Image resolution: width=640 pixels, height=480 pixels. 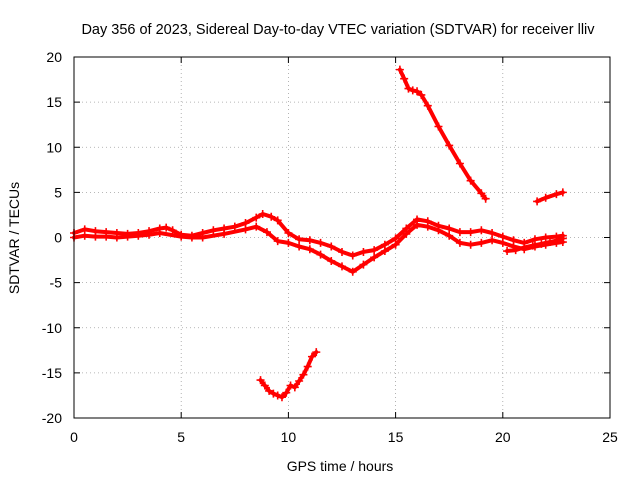 I want to click on y-tick-label: 5, so click(x=58, y=192).